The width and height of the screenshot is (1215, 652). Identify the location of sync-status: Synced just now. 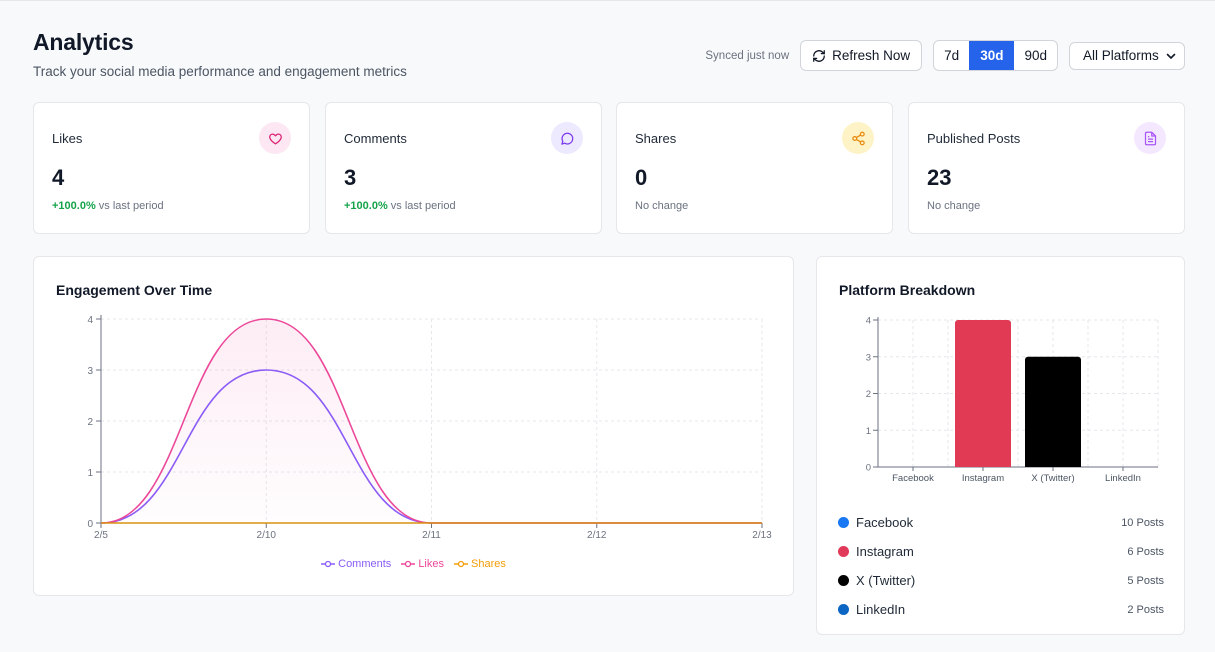
(747, 55).